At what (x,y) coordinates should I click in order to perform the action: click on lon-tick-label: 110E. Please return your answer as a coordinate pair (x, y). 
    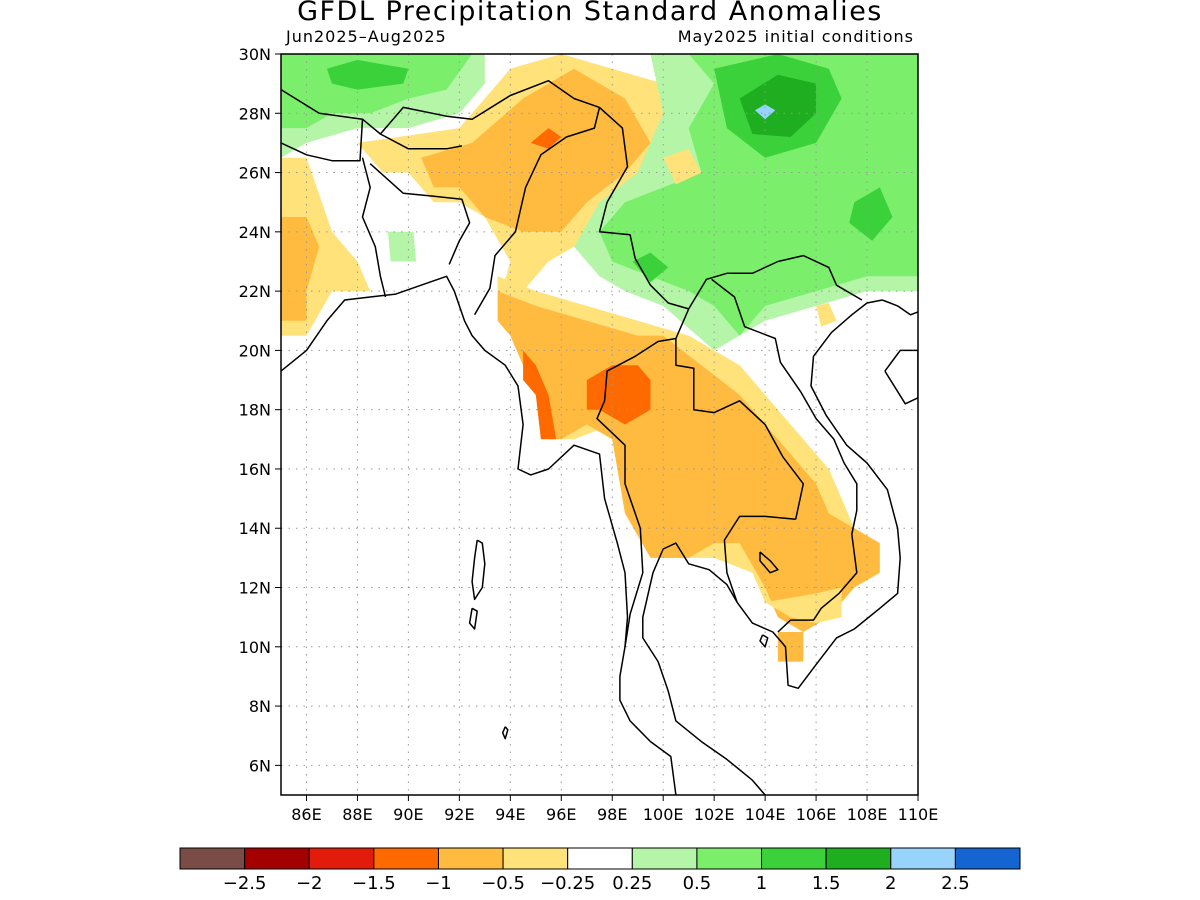
    Looking at the image, I should click on (918, 814).